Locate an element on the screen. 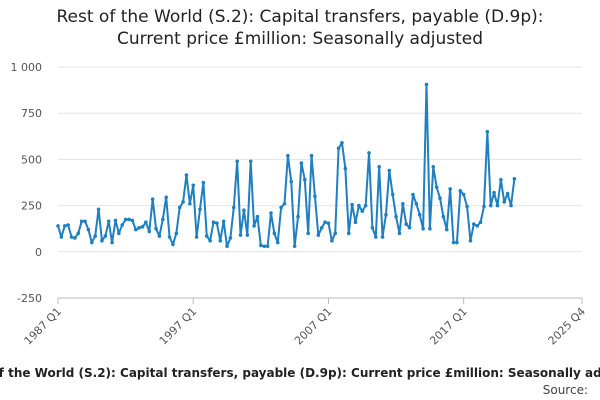  y-tick-label: 250 is located at coordinates (31, 206).